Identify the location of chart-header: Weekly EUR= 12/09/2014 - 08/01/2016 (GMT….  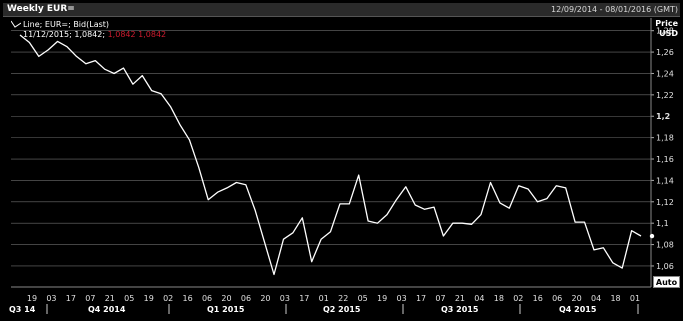
(341, 10).